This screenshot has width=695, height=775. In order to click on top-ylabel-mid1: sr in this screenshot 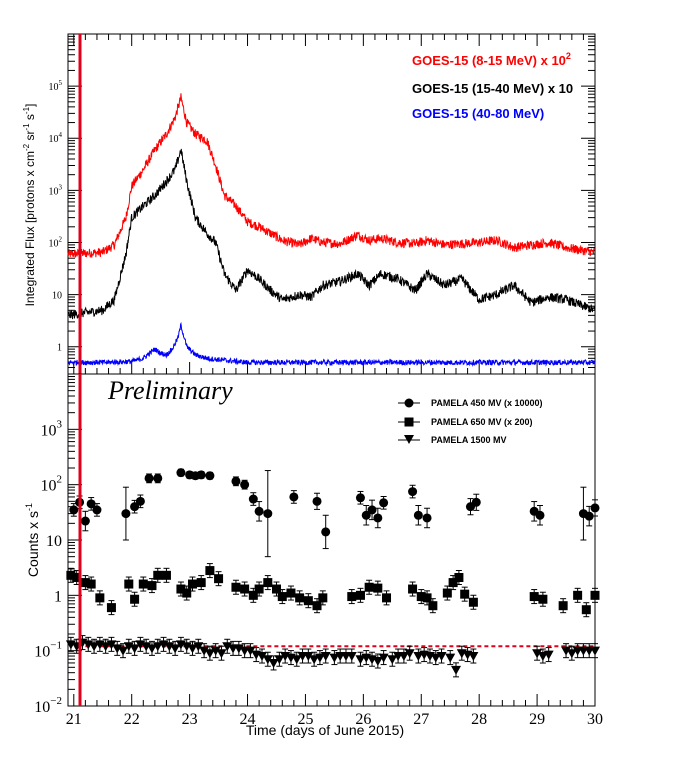, I will do `click(30, 137)`.